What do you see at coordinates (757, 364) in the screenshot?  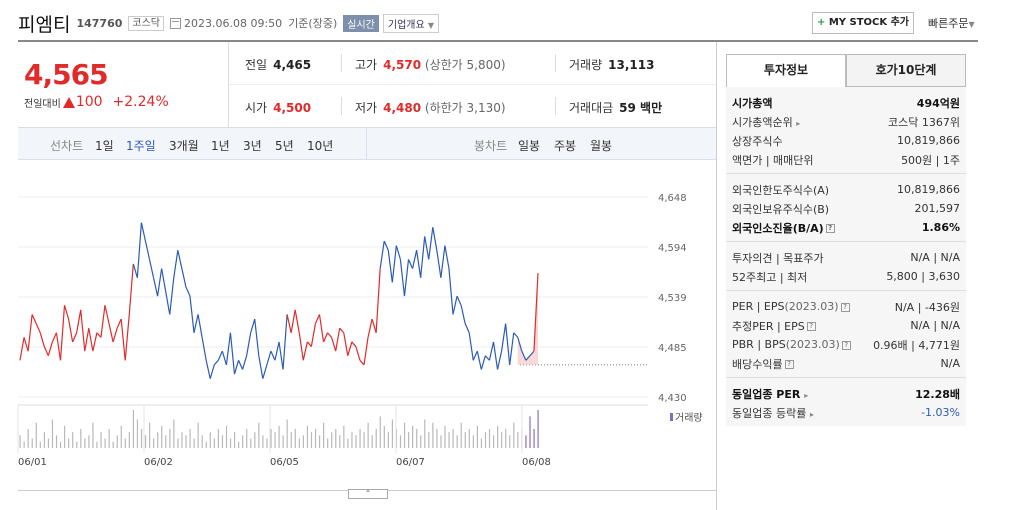 I see `div-label: 배당수익률` at bounding box center [757, 364].